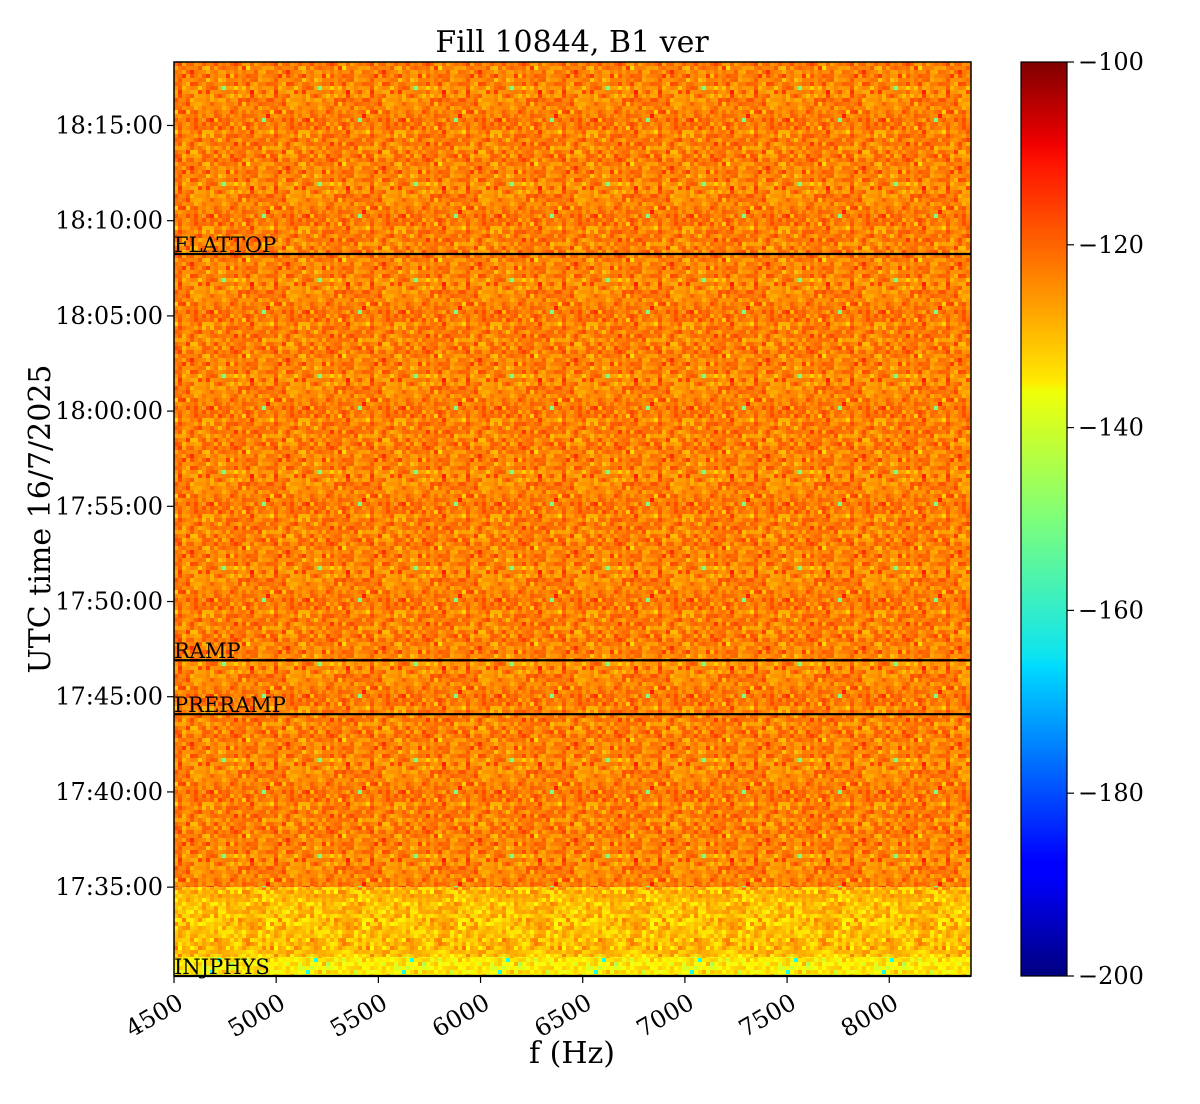 The image size is (1200, 1104). I want to click on colorbar-tick-label: −180, so click(1111, 793).